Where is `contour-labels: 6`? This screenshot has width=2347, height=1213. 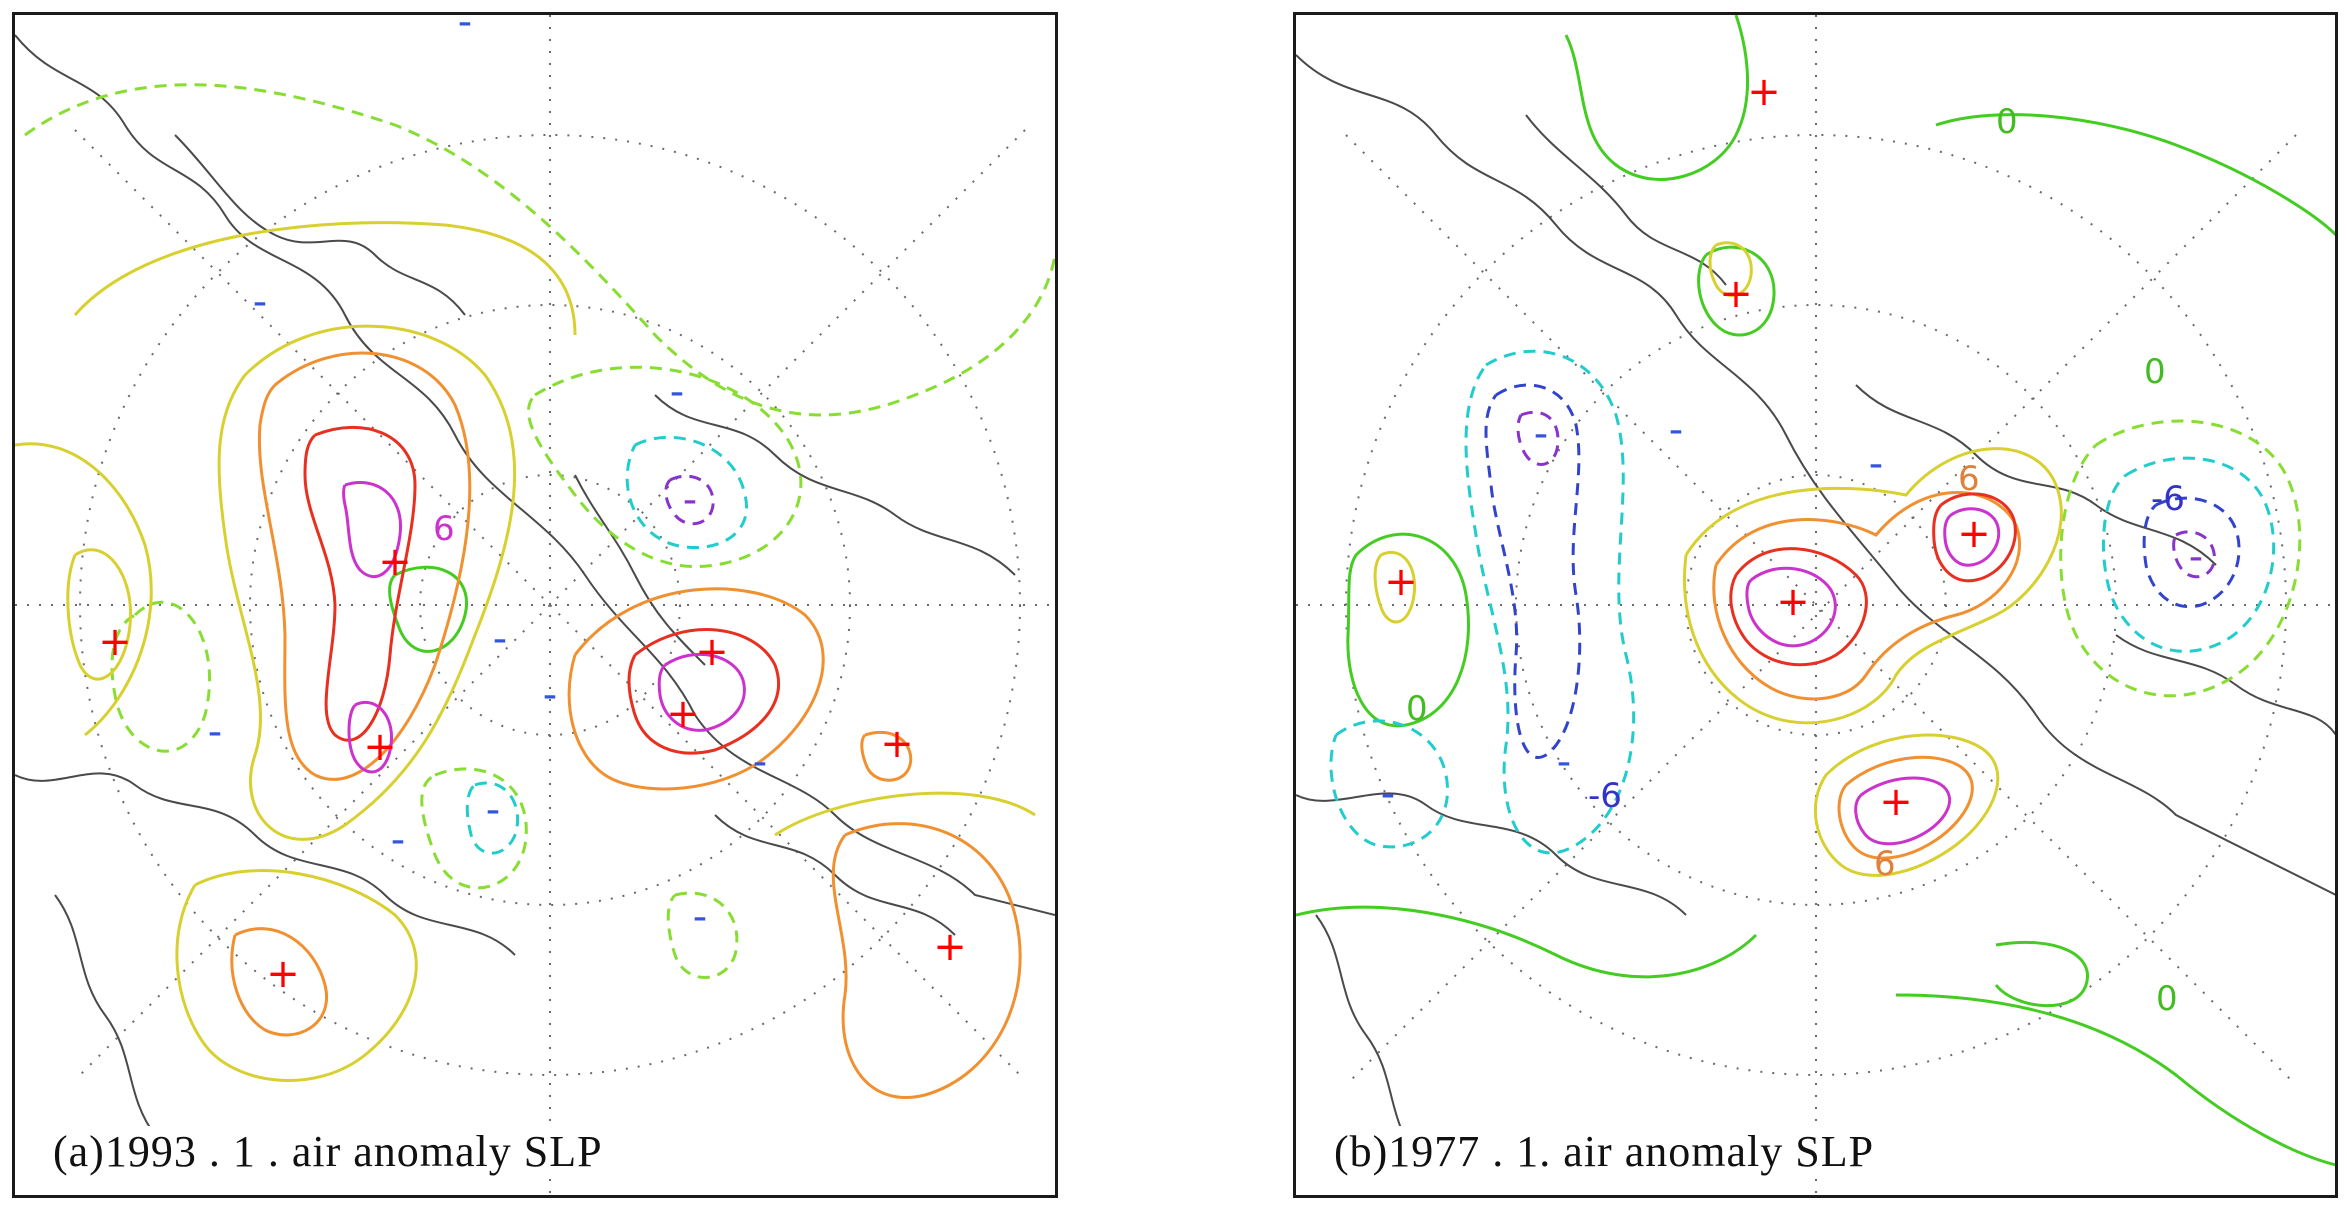
contour-labels: 6 is located at coordinates (444, 529).